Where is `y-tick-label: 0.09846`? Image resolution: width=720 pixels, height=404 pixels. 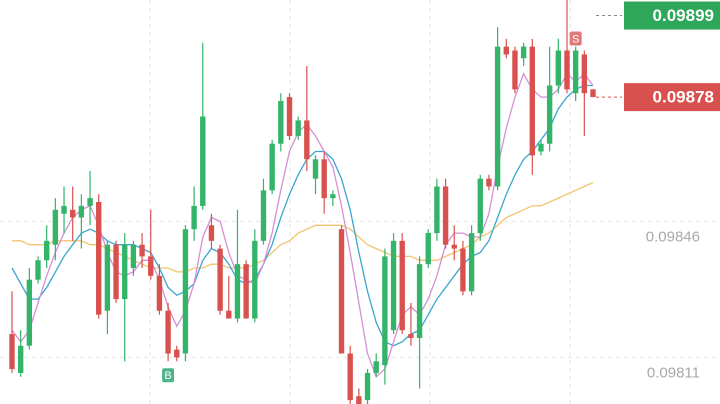 y-tick-label: 0.09846 is located at coordinates (673, 236).